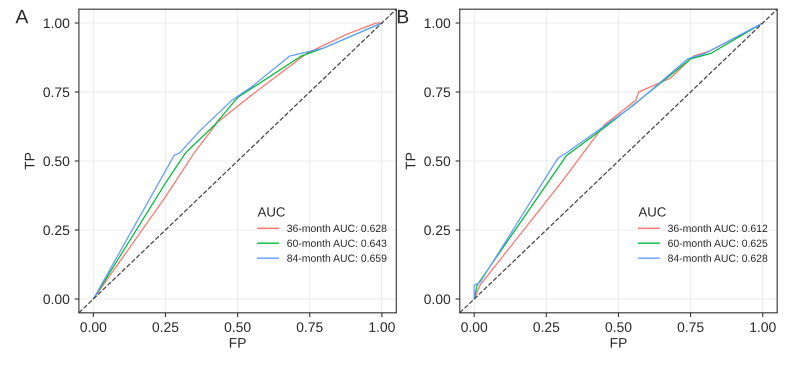  I want to click on chart-title: A, so click(21, 17).